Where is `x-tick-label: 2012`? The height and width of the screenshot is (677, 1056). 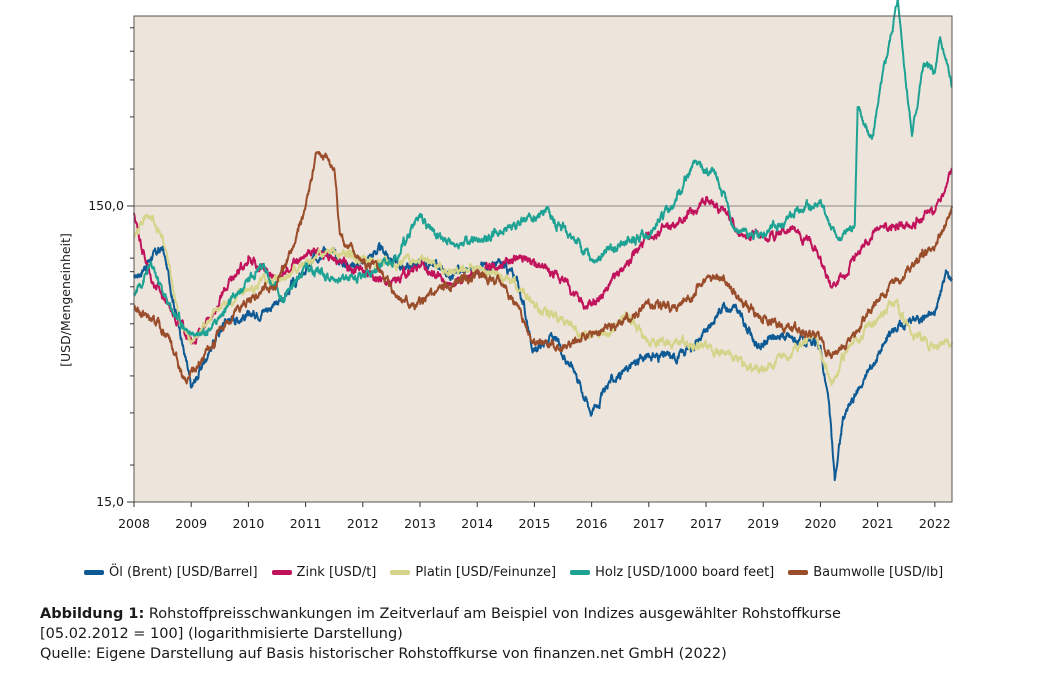 x-tick-label: 2012 is located at coordinates (363, 523).